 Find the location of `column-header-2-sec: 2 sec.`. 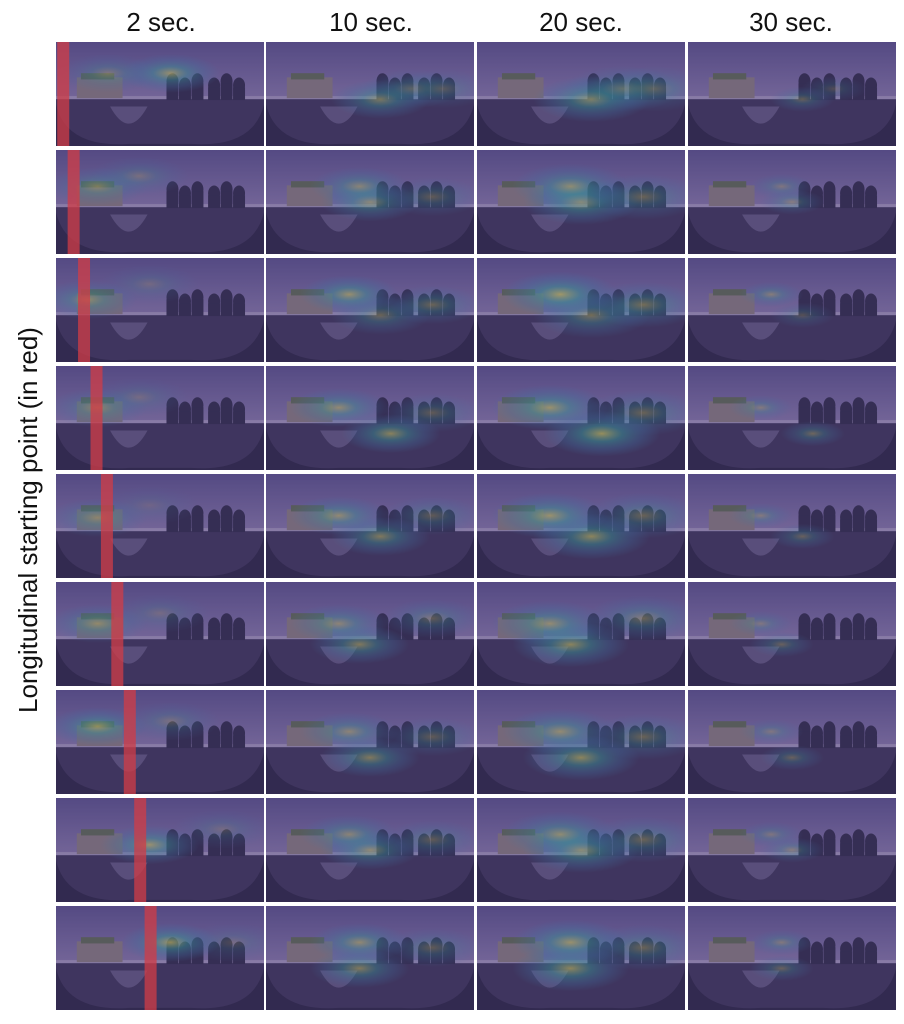

column-header-2-sec: 2 sec. is located at coordinates (161, 22).